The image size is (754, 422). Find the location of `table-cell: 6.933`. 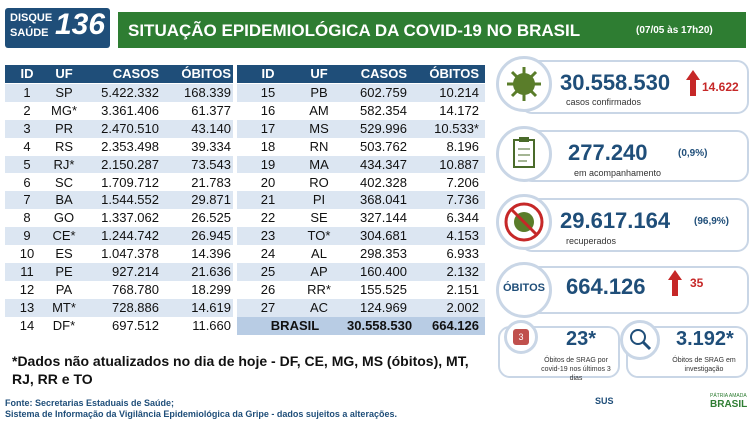

table-cell: 6.933 is located at coordinates (462, 254).